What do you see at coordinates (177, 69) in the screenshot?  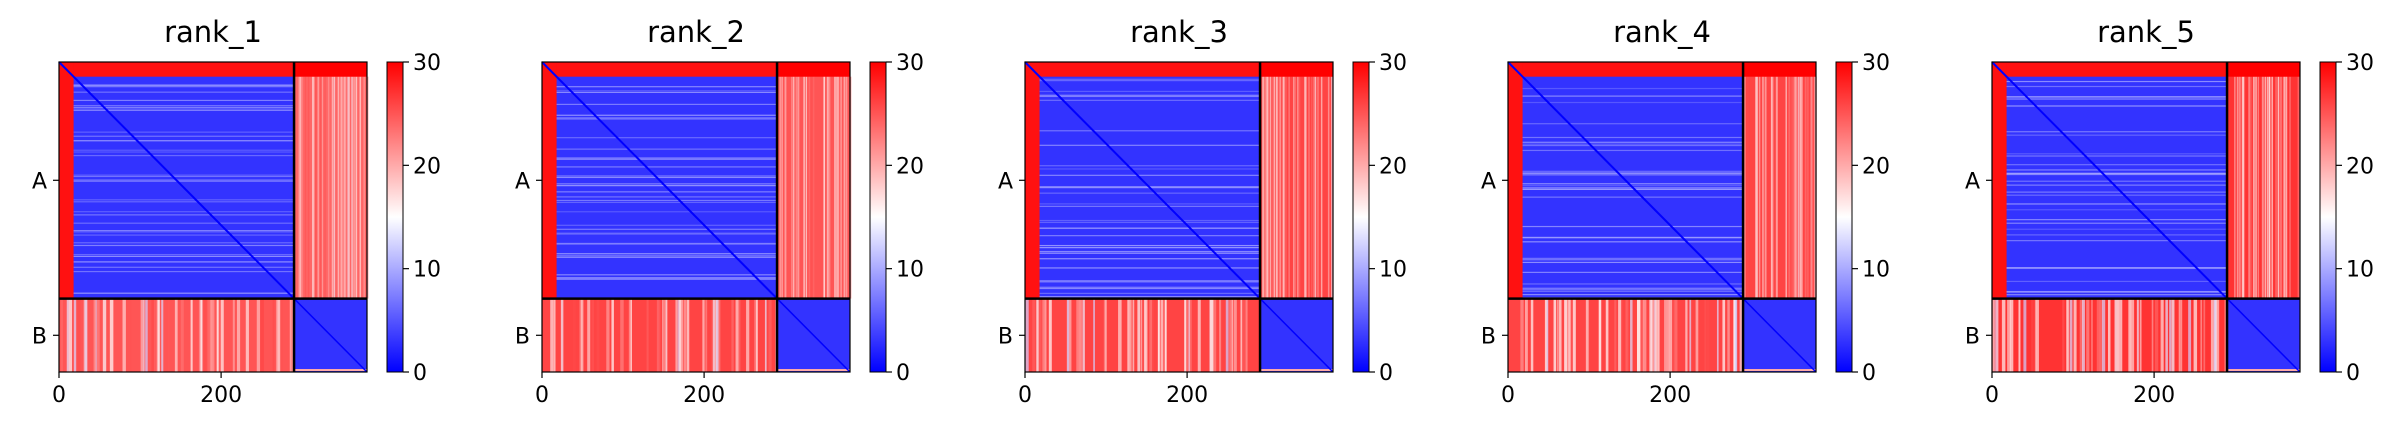 I see `block-a-a-nterm-rows` at bounding box center [177, 69].